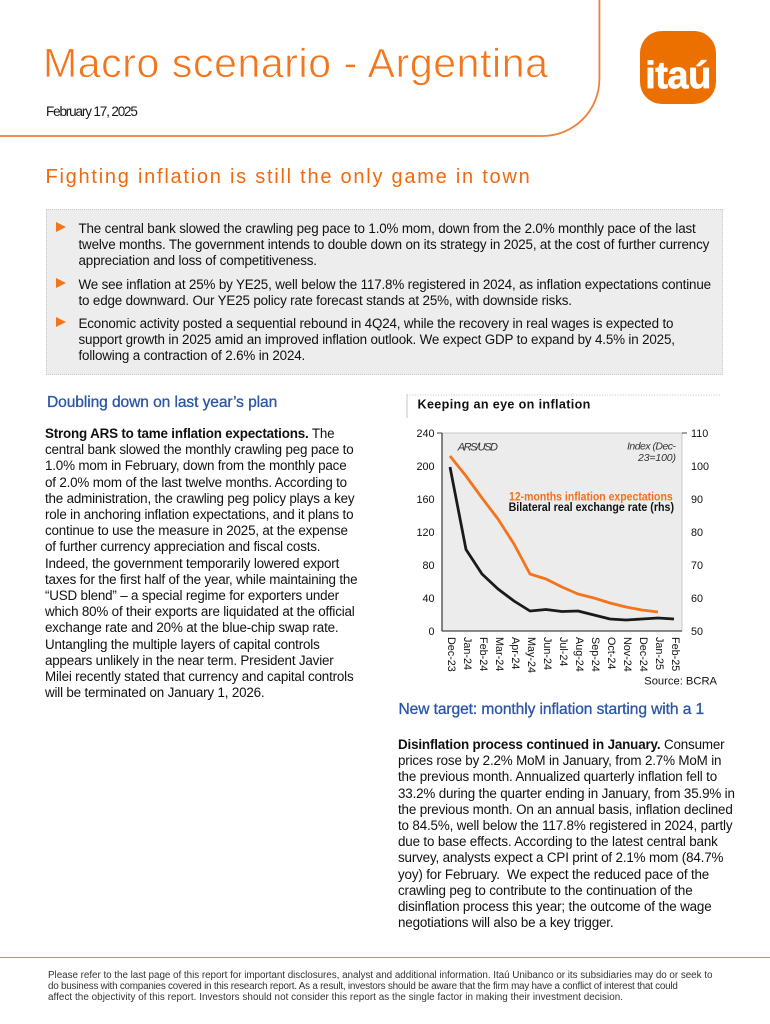  What do you see at coordinates (697, 599) in the screenshot?
I see `svg-text: 60` at bounding box center [697, 599].